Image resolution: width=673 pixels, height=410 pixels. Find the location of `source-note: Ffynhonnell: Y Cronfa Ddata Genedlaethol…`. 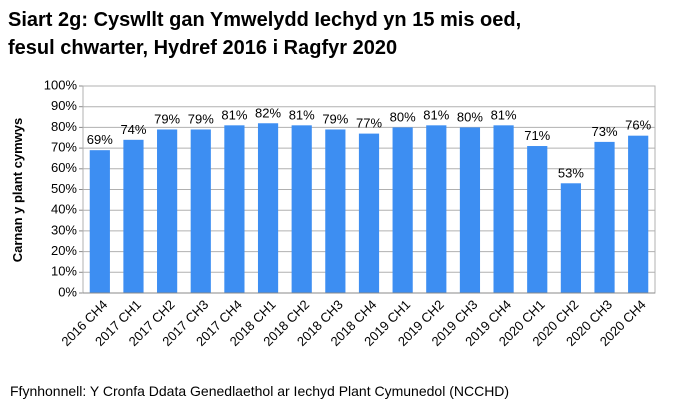

source-note: Ffynhonnell: Y Cronfa Ddata Genedlaethol… is located at coordinates (259, 391).